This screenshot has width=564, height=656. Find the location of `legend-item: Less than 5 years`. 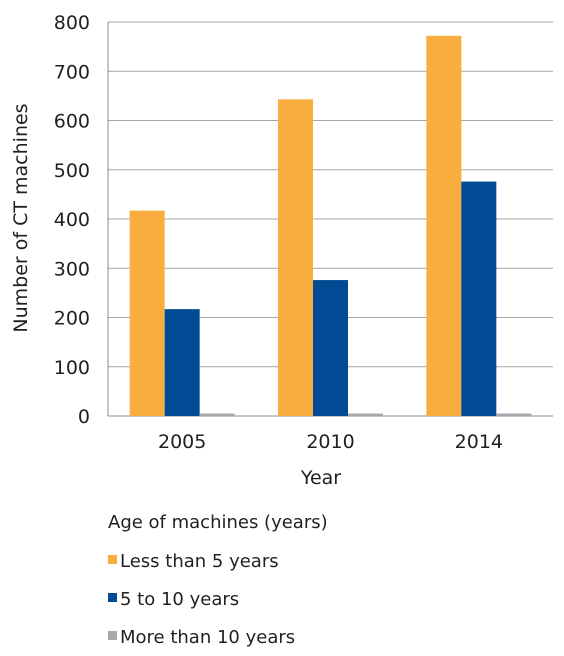

legend-item: Less than 5 years is located at coordinates (328, 561).